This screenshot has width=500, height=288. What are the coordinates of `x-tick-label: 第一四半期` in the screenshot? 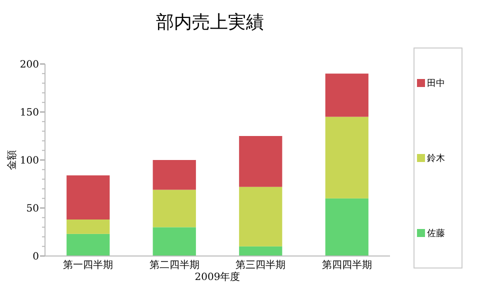 It's located at (88, 265).